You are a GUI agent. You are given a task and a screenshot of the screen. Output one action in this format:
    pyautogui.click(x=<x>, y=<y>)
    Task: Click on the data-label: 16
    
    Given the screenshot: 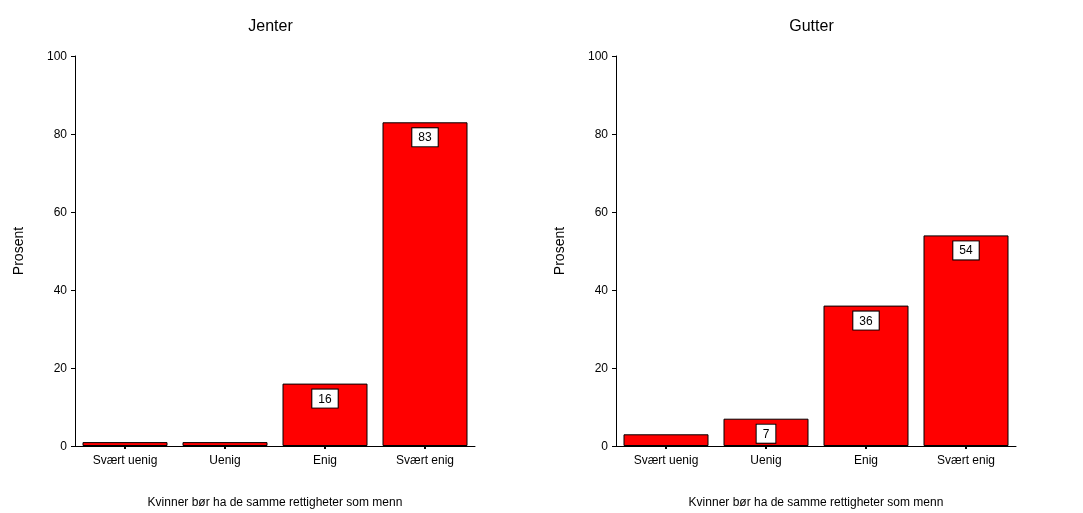 What is the action you would take?
    pyautogui.click(x=325, y=398)
    